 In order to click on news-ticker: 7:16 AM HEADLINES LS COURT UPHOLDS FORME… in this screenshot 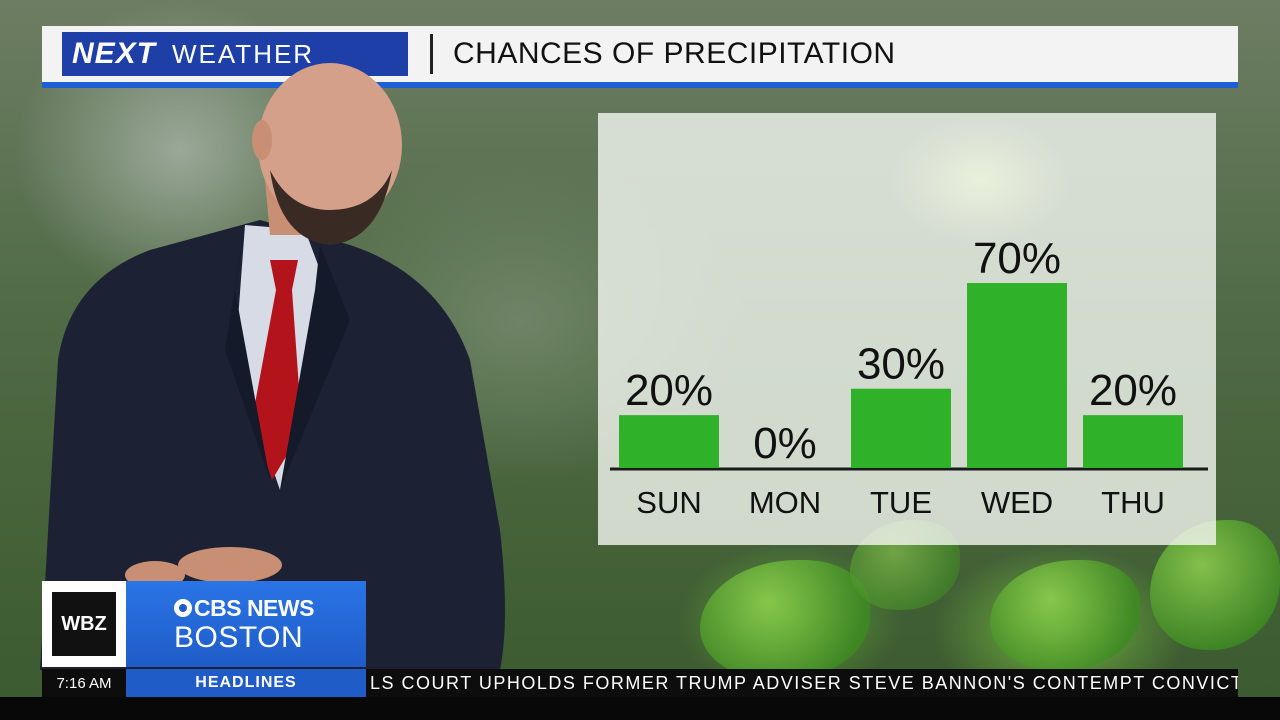, I will do `click(640, 683)`.